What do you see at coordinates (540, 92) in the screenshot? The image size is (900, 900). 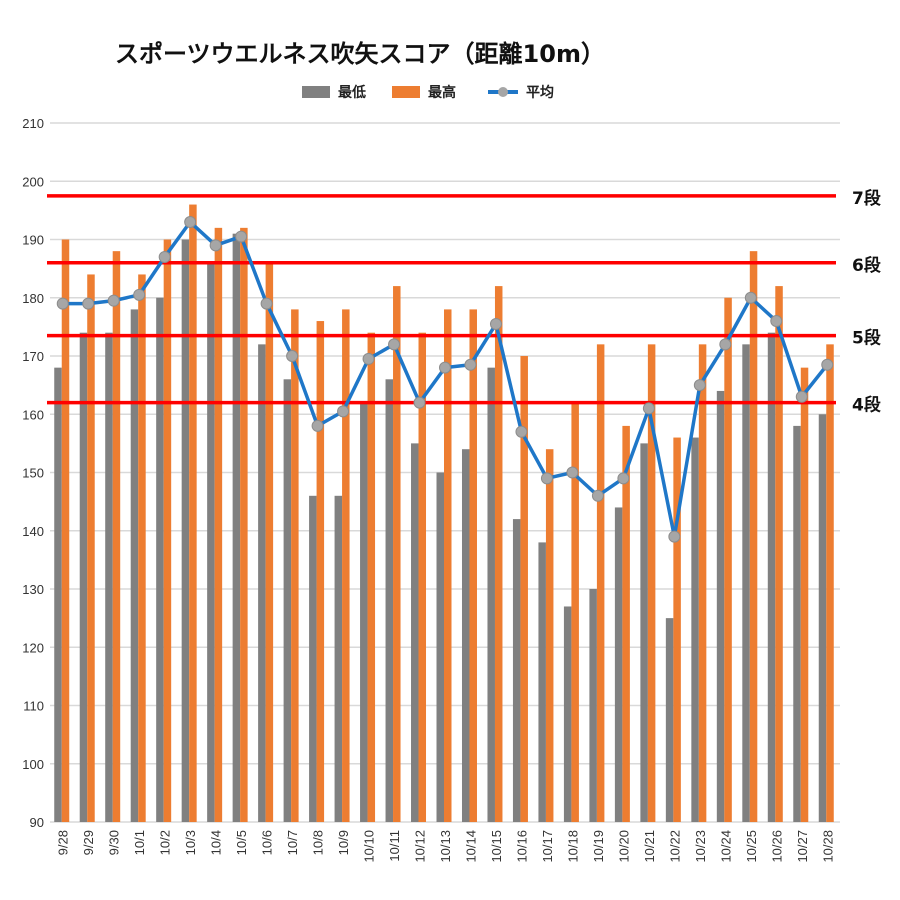 I see `legend-label: 平均` at bounding box center [540, 92].